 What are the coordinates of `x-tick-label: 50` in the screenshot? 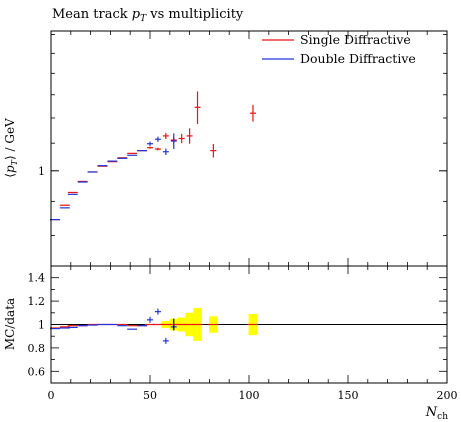 It's located at (150, 395).